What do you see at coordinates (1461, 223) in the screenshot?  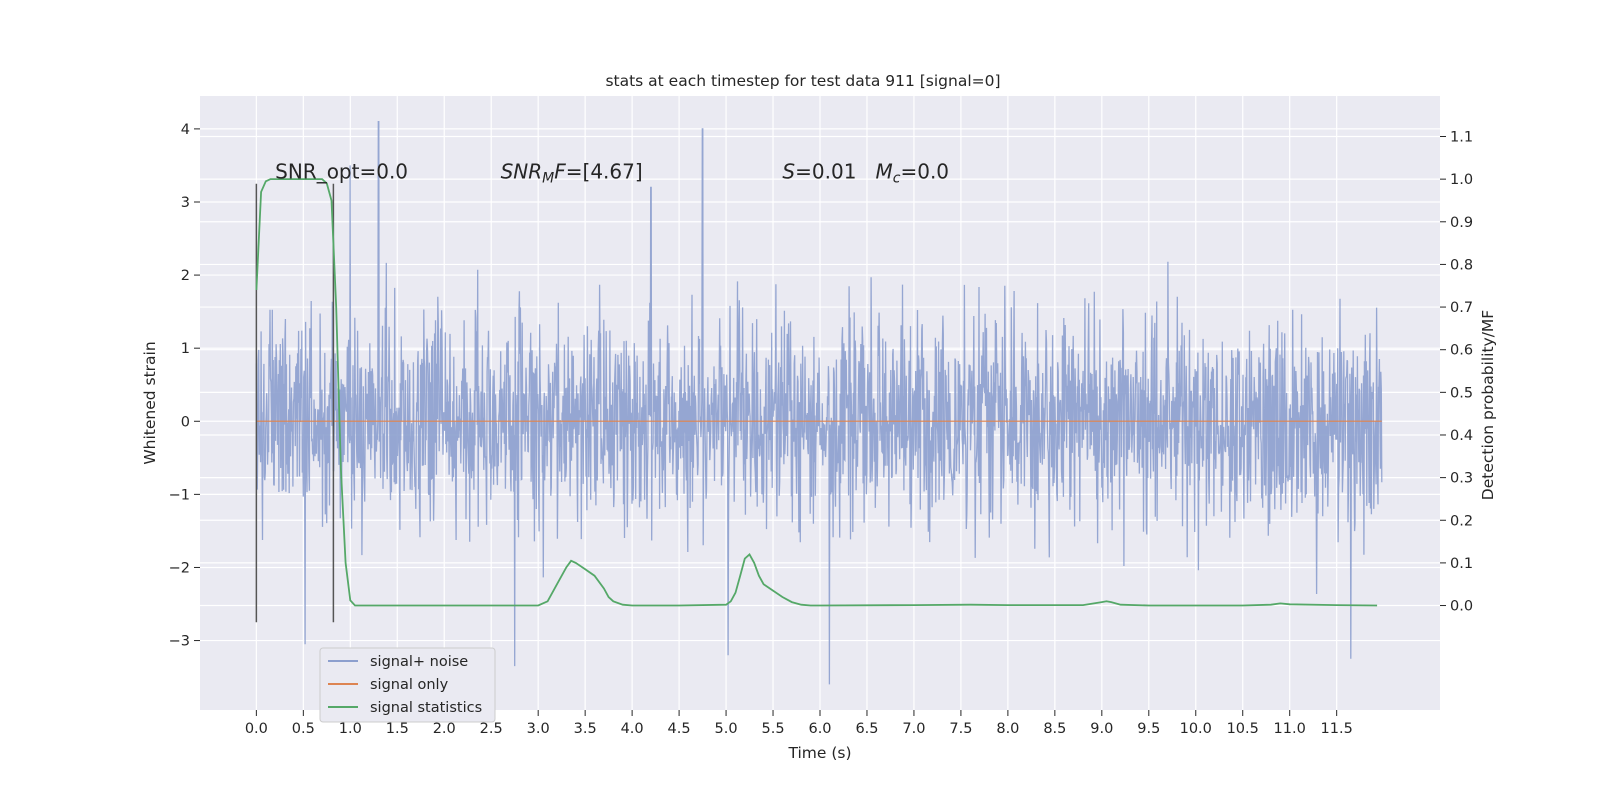 I see `y2-tick-label-2: 0.9` at bounding box center [1461, 223].